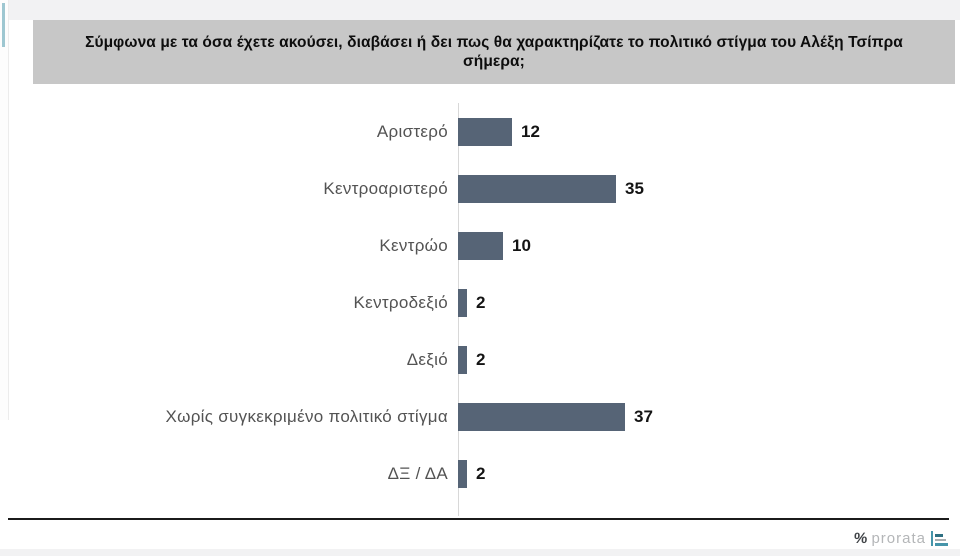 The height and width of the screenshot is (556, 960). I want to click on top-strip, so click(480, 10).